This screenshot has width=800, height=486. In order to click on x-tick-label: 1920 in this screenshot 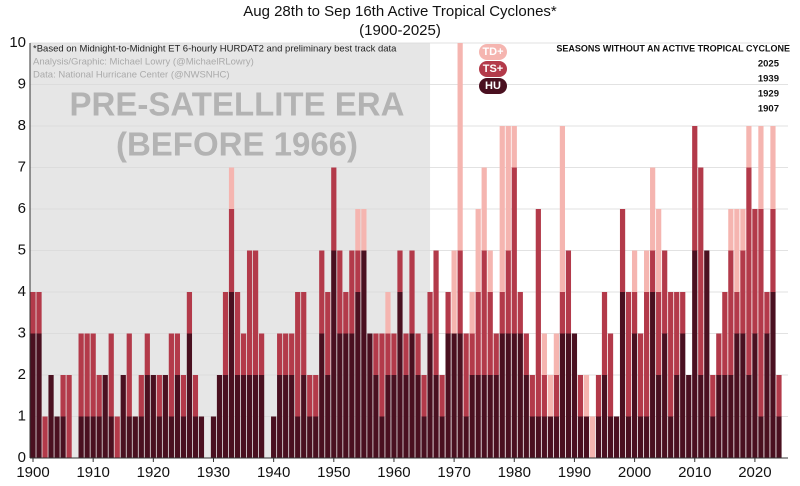, I will do `click(153, 472)`.